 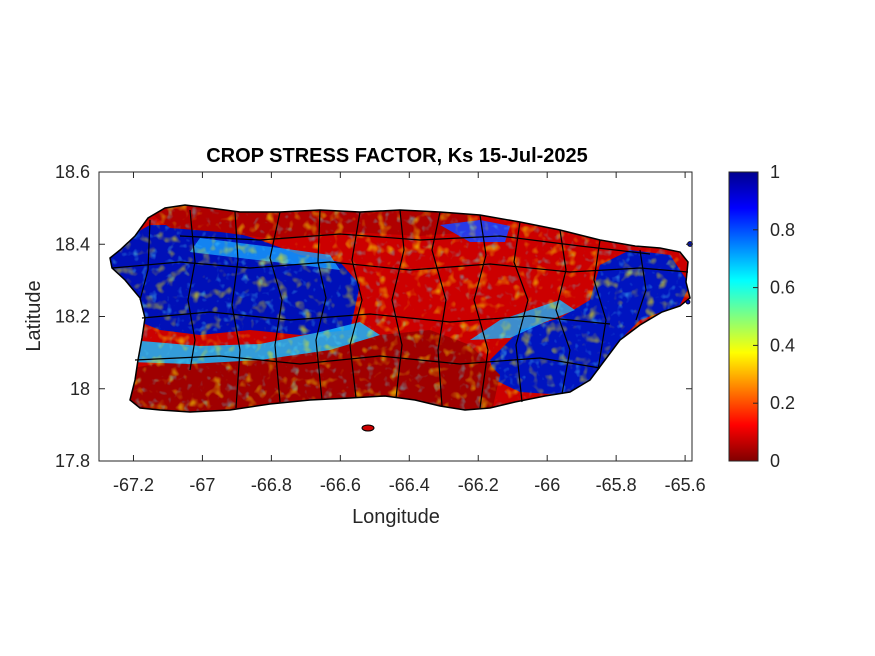 I want to click on y-tick-label: 18.2, so click(x=72, y=317).